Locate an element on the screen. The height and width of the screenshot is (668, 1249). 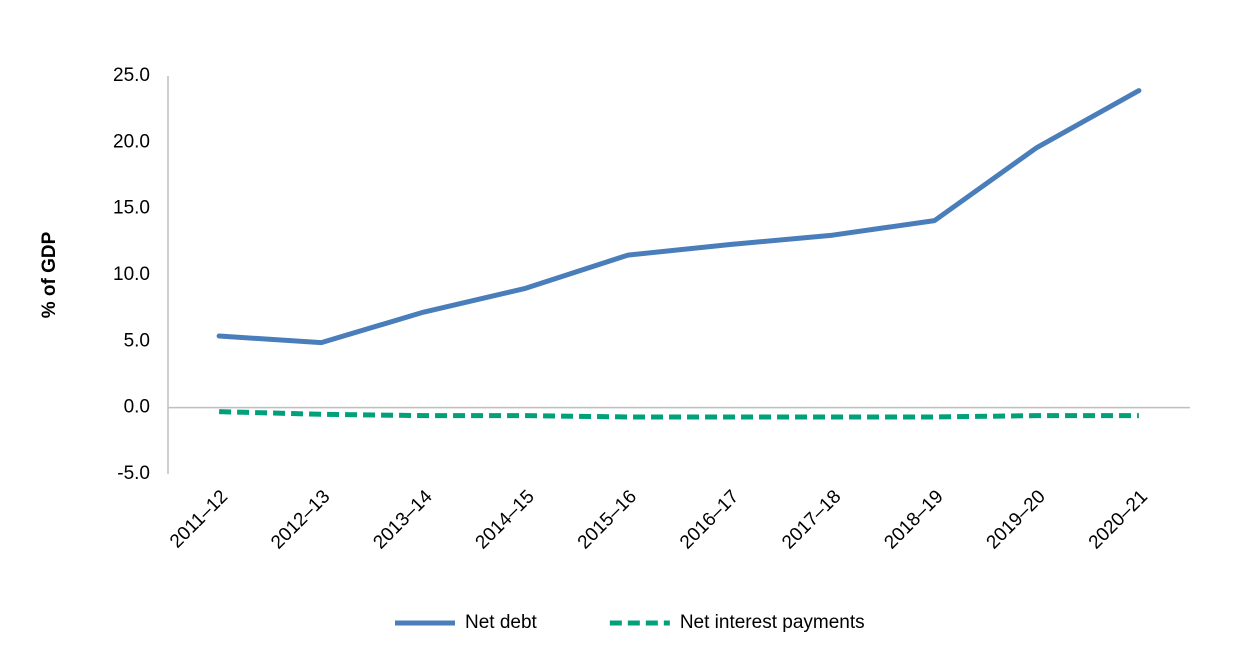
series-line is located at coordinates (679, 414).